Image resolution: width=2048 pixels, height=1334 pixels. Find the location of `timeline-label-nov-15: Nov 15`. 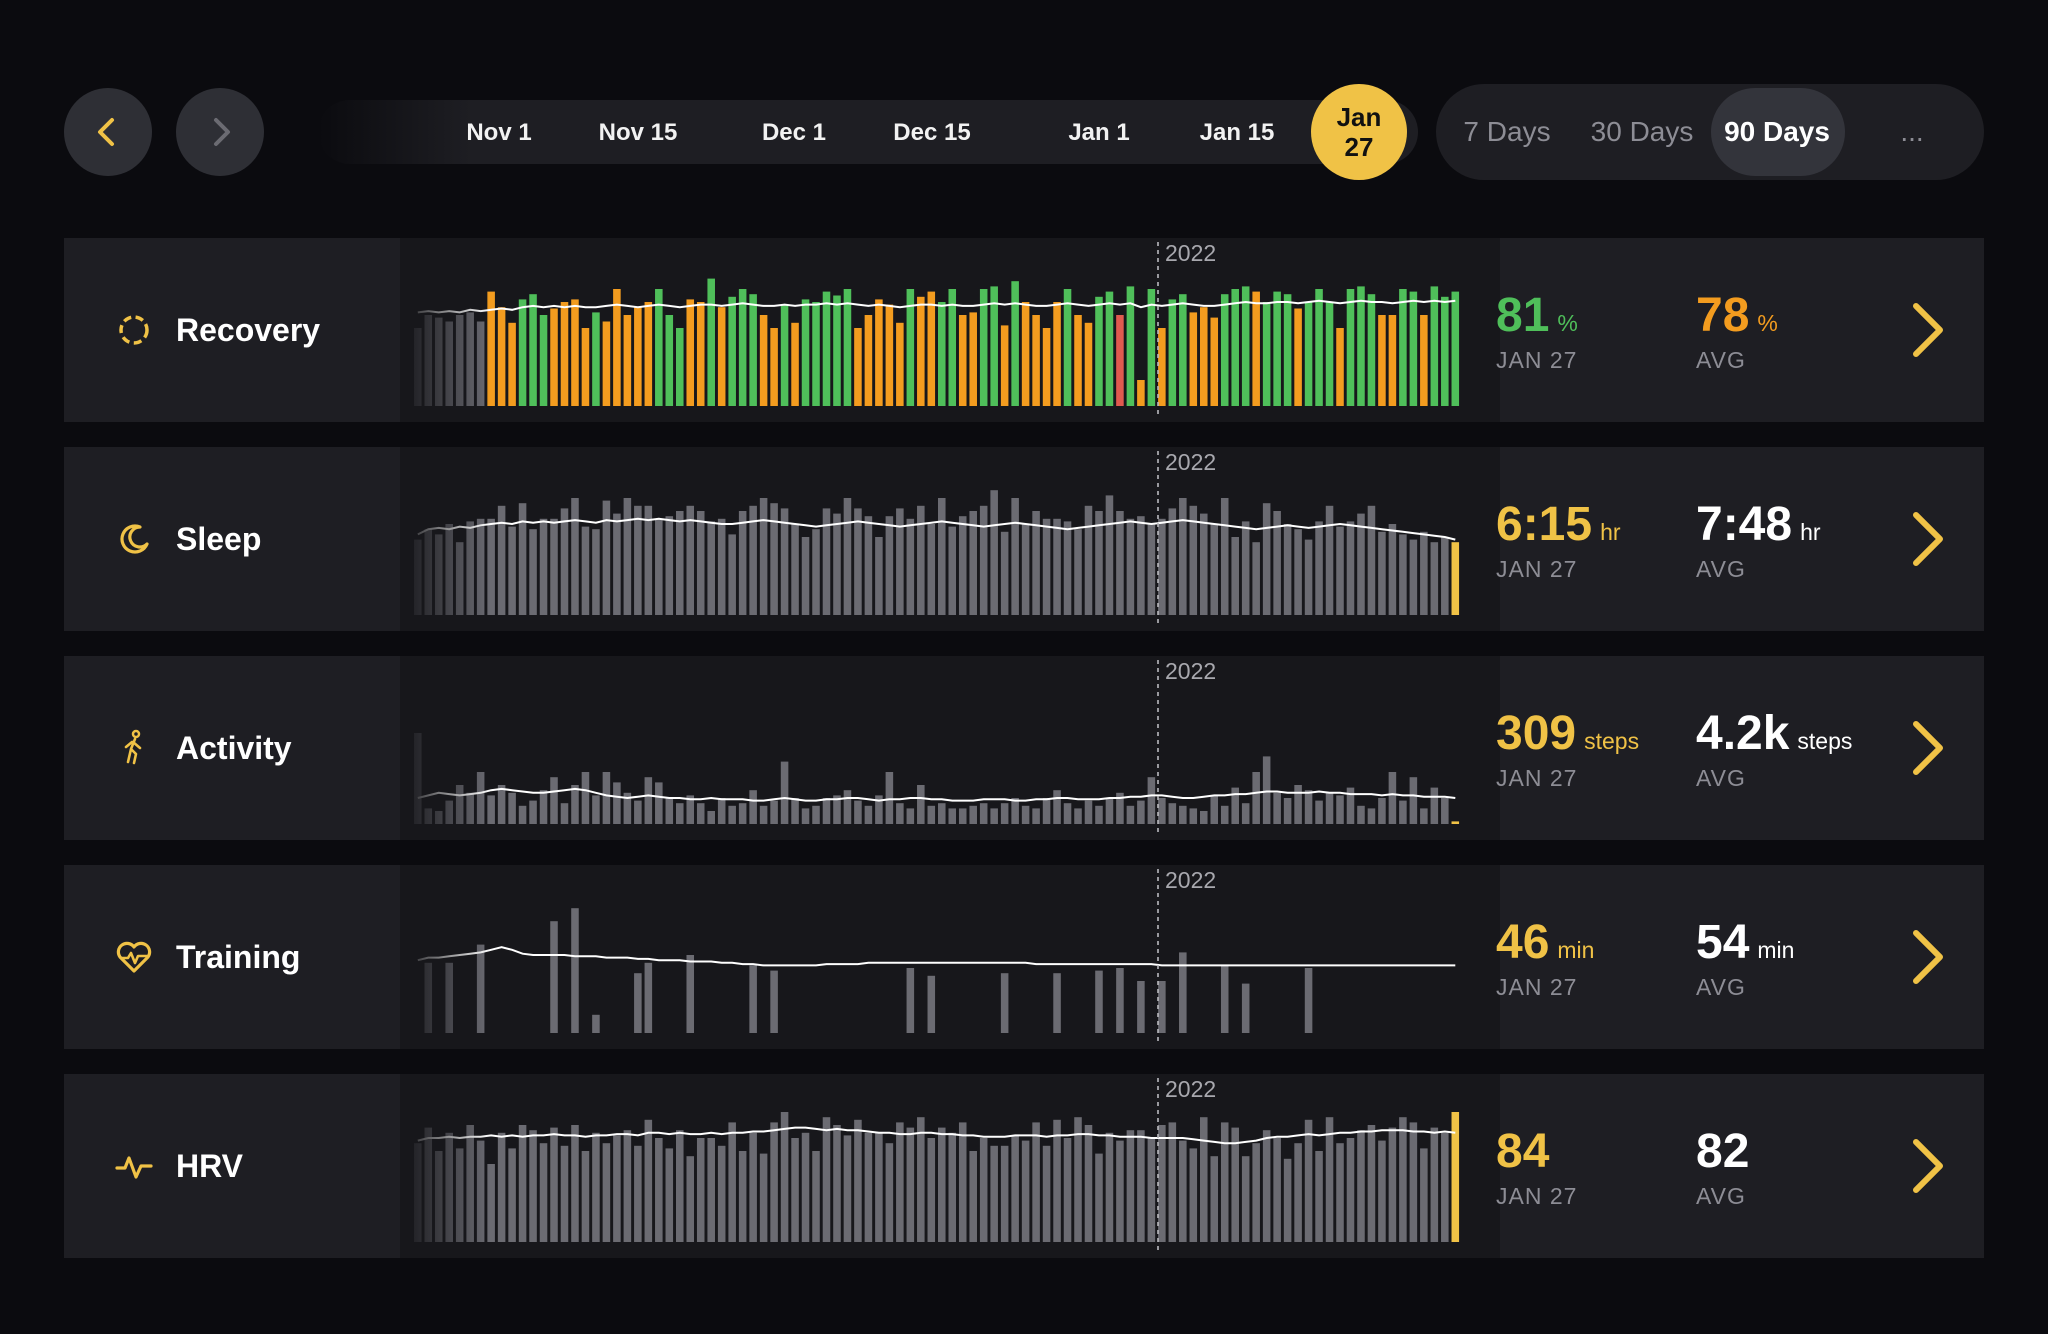

timeline-label-nov-15: Nov 15 is located at coordinates (638, 132).